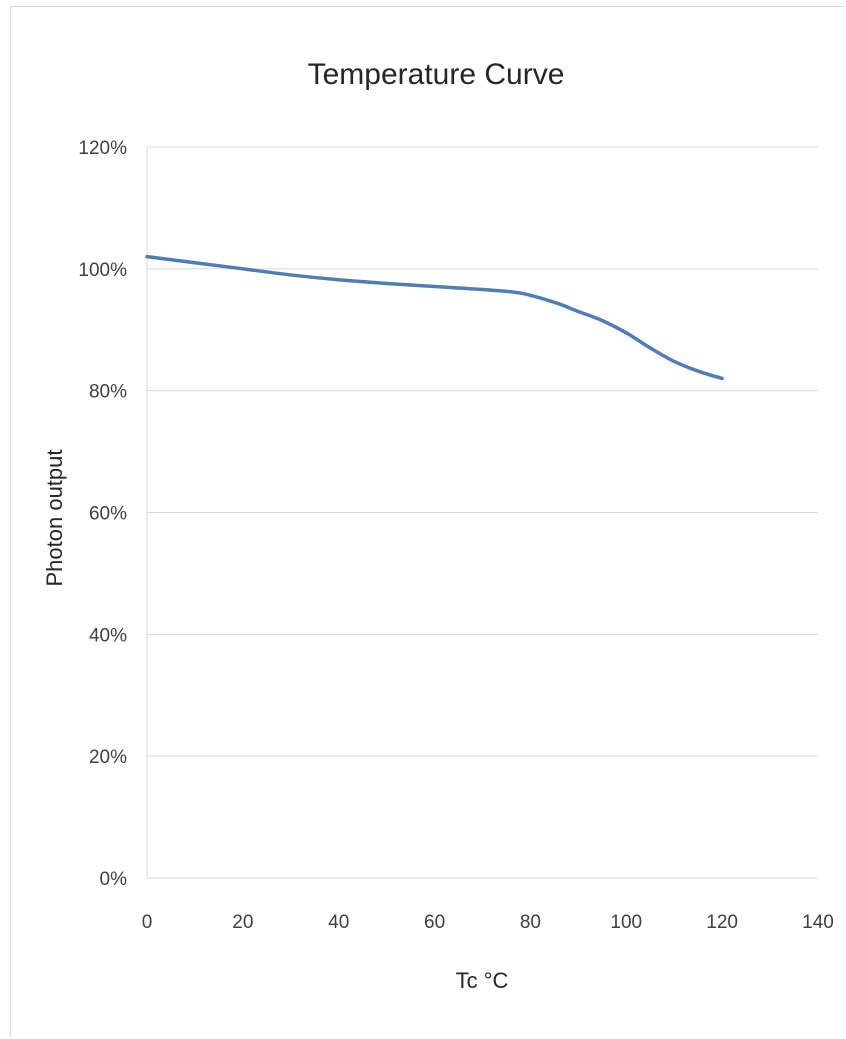 The image size is (846, 1039). What do you see at coordinates (102, 270) in the screenshot?
I see `y-tick-label: 100%` at bounding box center [102, 270].